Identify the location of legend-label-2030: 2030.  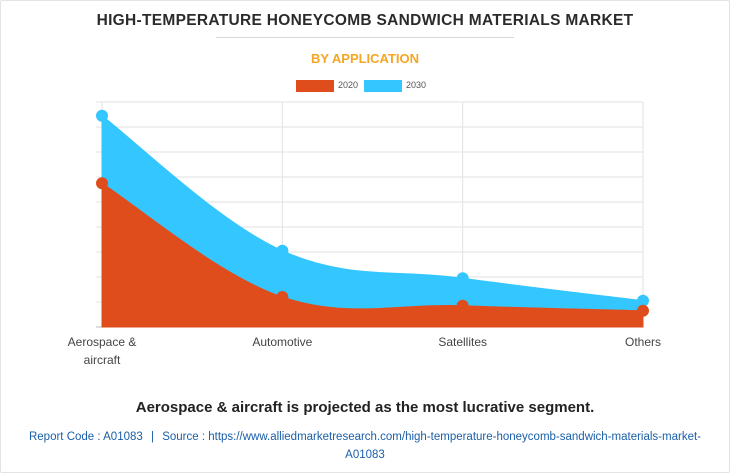
(416, 85).